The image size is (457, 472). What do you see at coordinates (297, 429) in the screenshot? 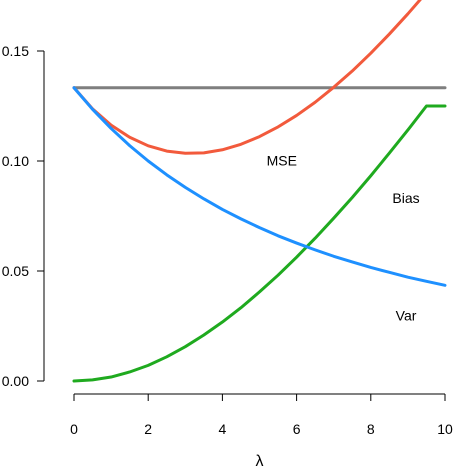
I see `x-tick-label: 6` at bounding box center [297, 429].